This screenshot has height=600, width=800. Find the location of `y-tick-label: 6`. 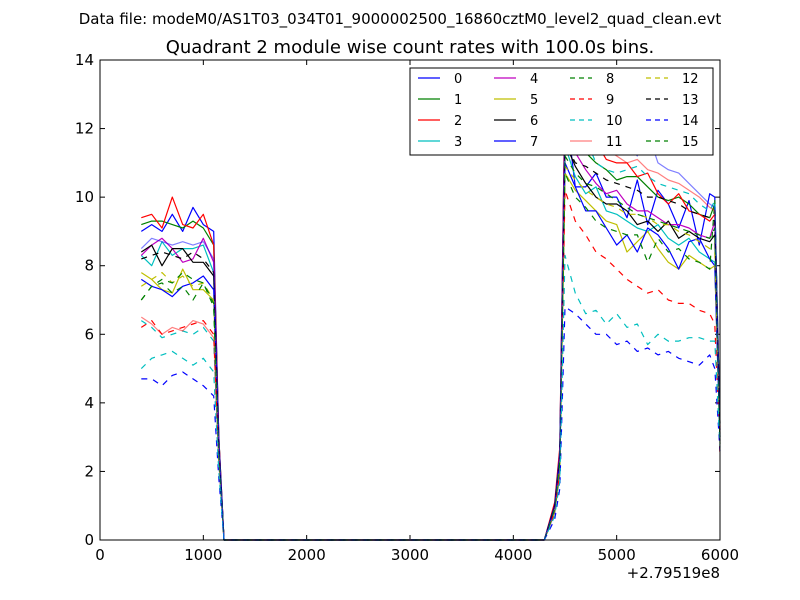

y-tick-label: 6 is located at coordinates (89, 334).